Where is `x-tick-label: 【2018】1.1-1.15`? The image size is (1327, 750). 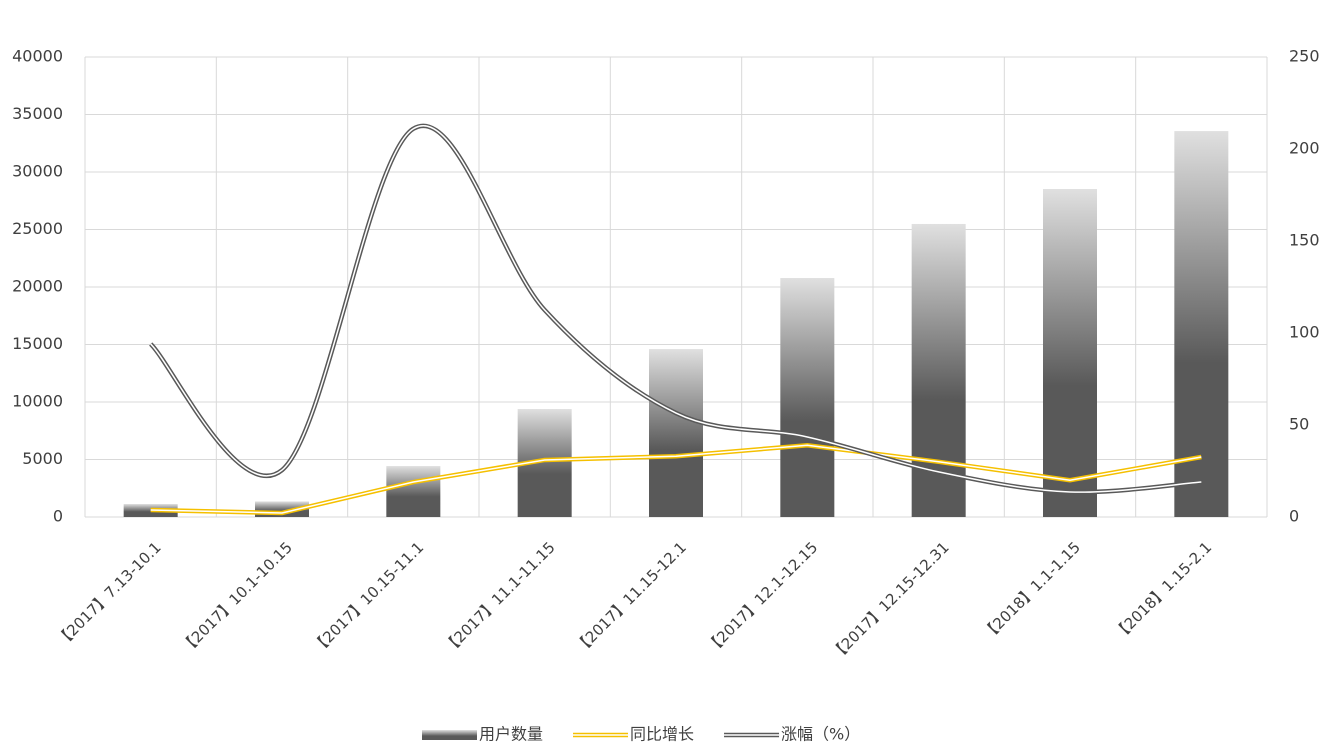 x-tick-label: 【2018】1.1-1.15 is located at coordinates (1031, 590).